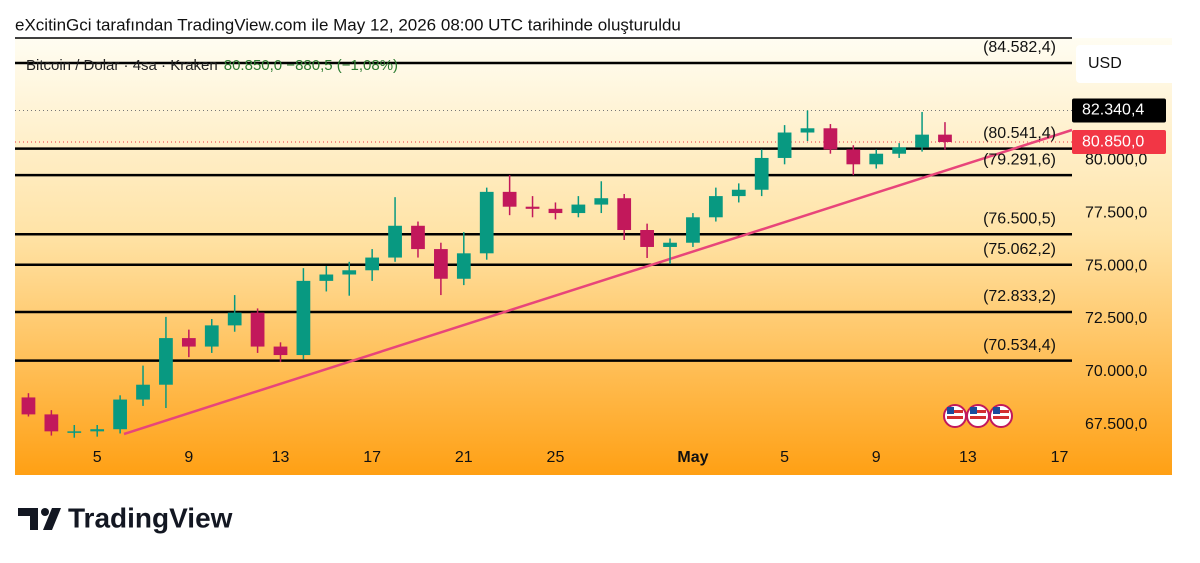 The width and height of the screenshot is (1200, 563). I want to click on y-tick-label: 72.500,0, so click(1116, 318).